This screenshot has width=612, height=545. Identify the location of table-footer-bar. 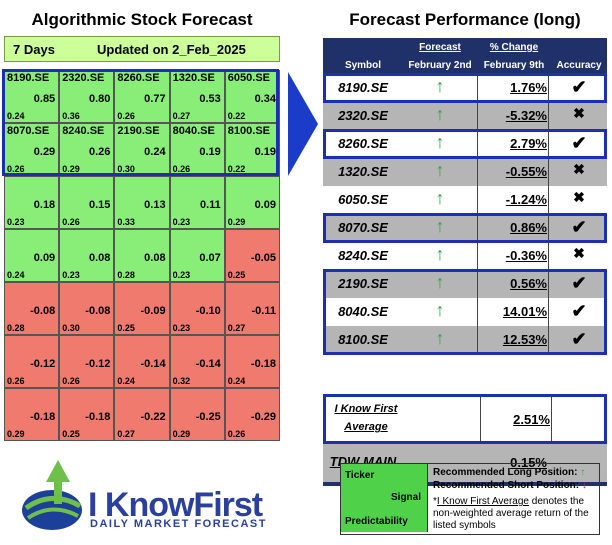
(465, 484).